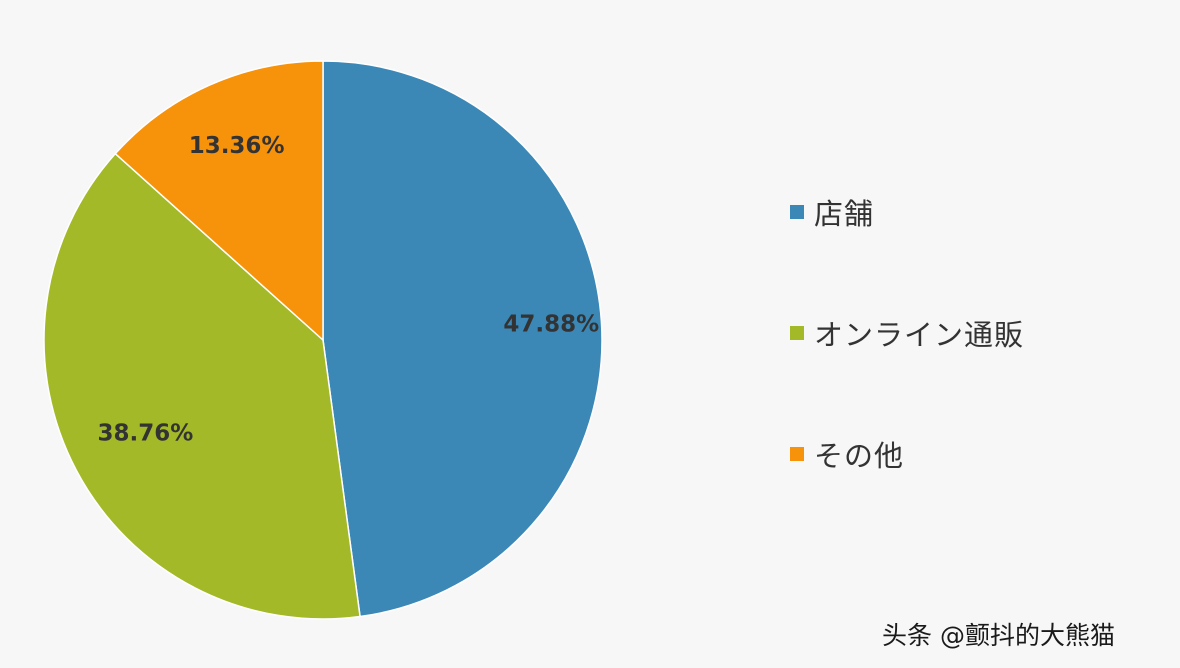 This screenshot has width=1180, height=668. What do you see at coordinates (219, 201) in the screenshot?
I see `pie-slice-other` at bounding box center [219, 201].